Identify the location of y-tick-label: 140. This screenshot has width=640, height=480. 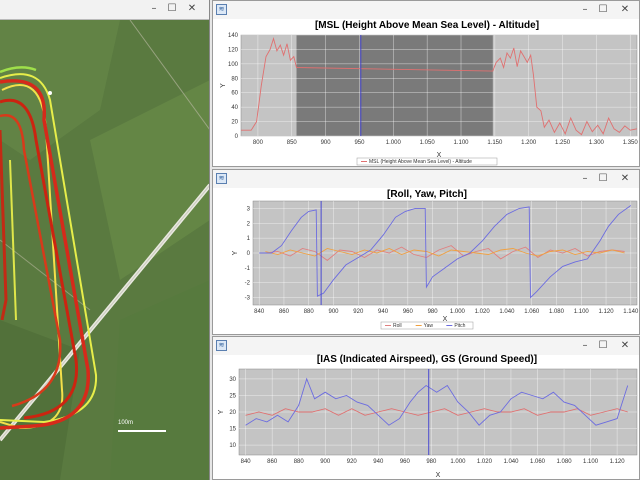
(233, 36).